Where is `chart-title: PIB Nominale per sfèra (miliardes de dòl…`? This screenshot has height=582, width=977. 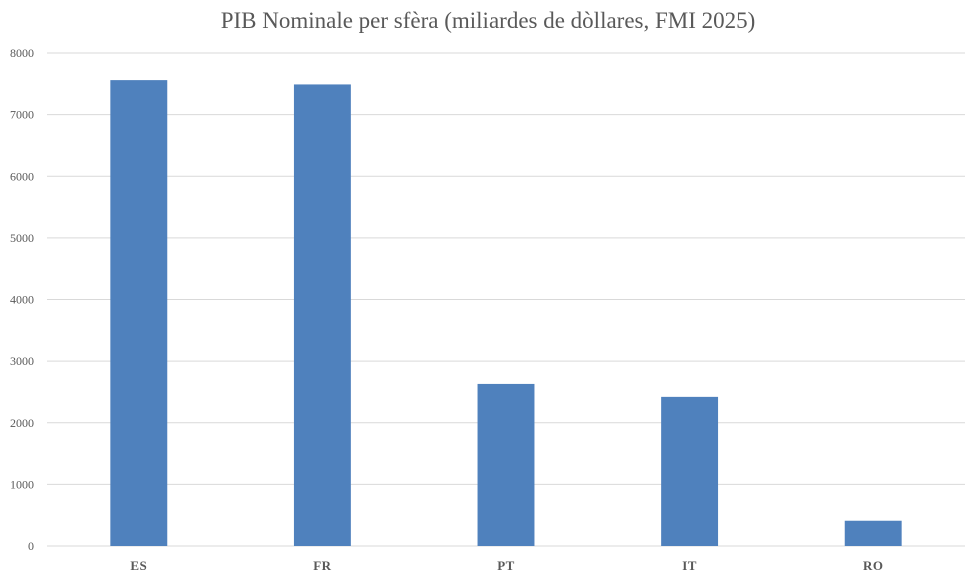 chart-title: PIB Nominale per sfèra (miliardes de dòl… is located at coordinates (488, 20).